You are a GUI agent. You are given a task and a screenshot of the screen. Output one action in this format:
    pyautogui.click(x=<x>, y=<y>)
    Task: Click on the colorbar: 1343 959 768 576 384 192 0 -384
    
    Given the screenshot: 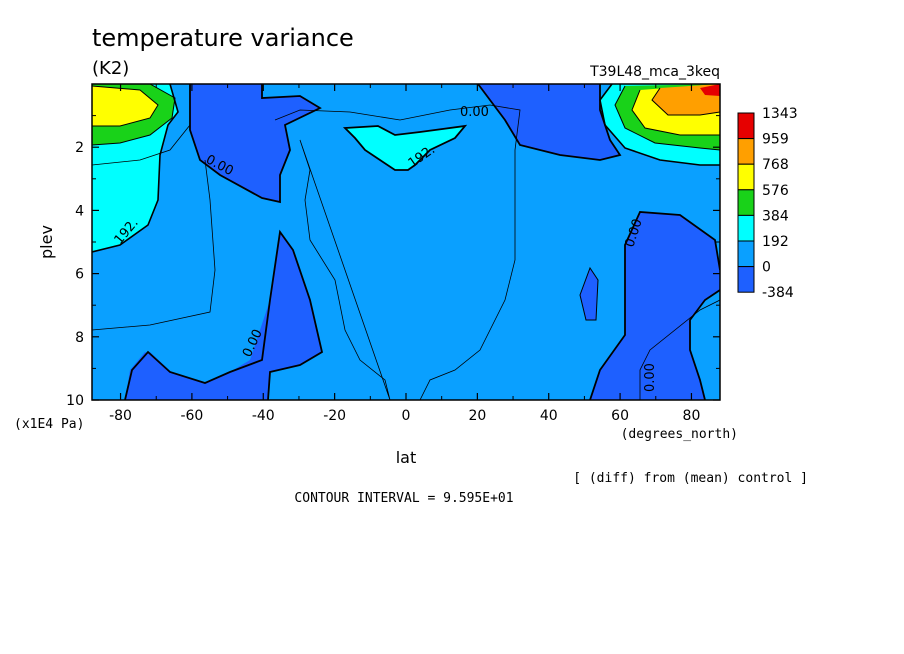 What is the action you would take?
    pyautogui.click(x=767, y=203)
    